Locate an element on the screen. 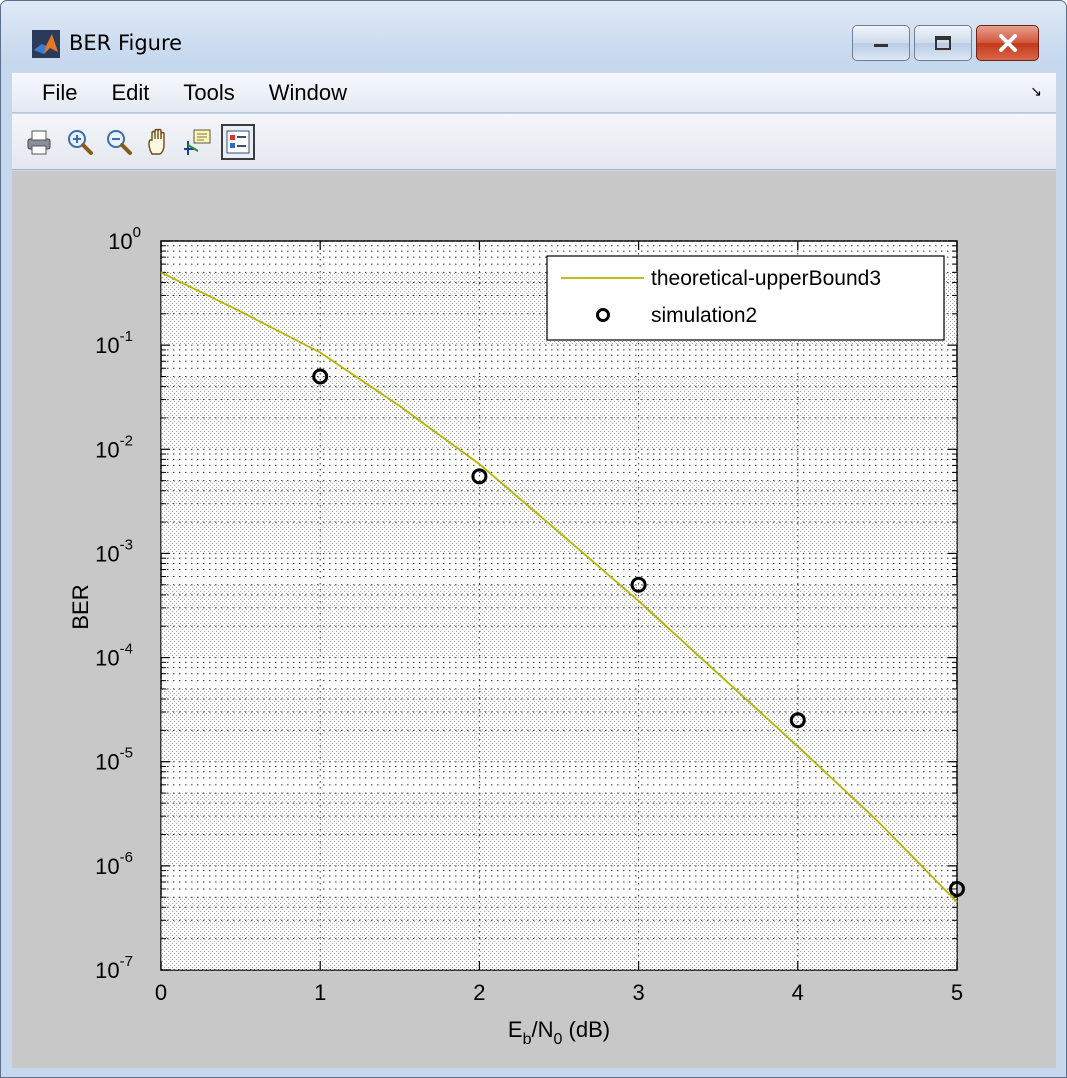 This screenshot has height=1078, width=1067. title-bar: BER Figure is located at coordinates (533, 37).